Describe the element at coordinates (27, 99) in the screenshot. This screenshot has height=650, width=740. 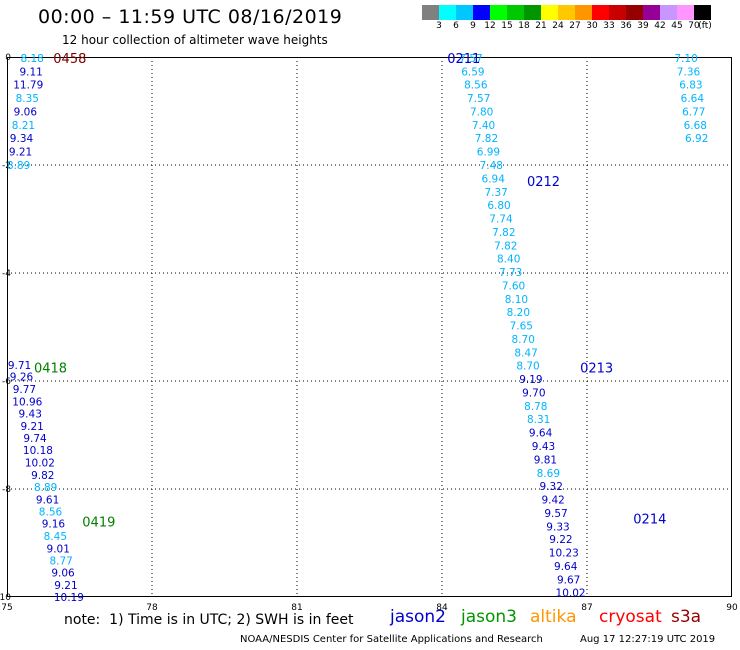
I see `wave-height-value: 8.35` at that location.